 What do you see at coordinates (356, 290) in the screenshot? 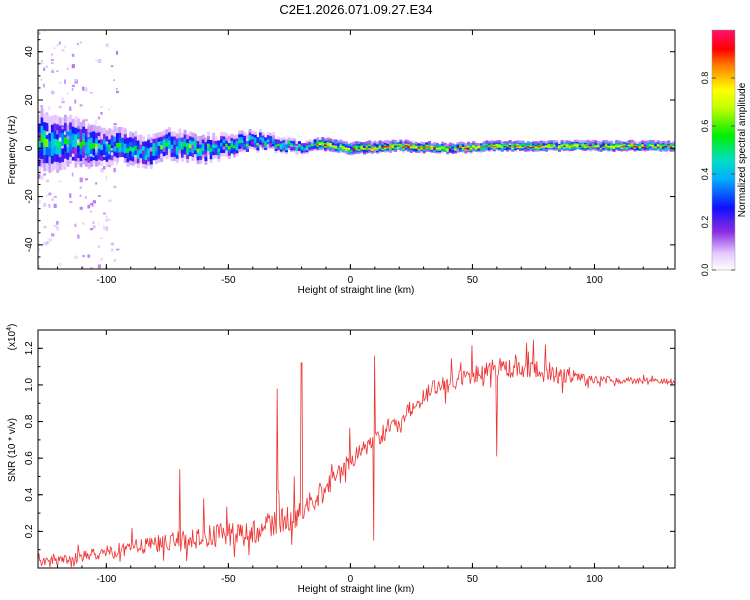
I see `spectrogram-x-axis-label: Height of straight line (km)` at bounding box center [356, 290].